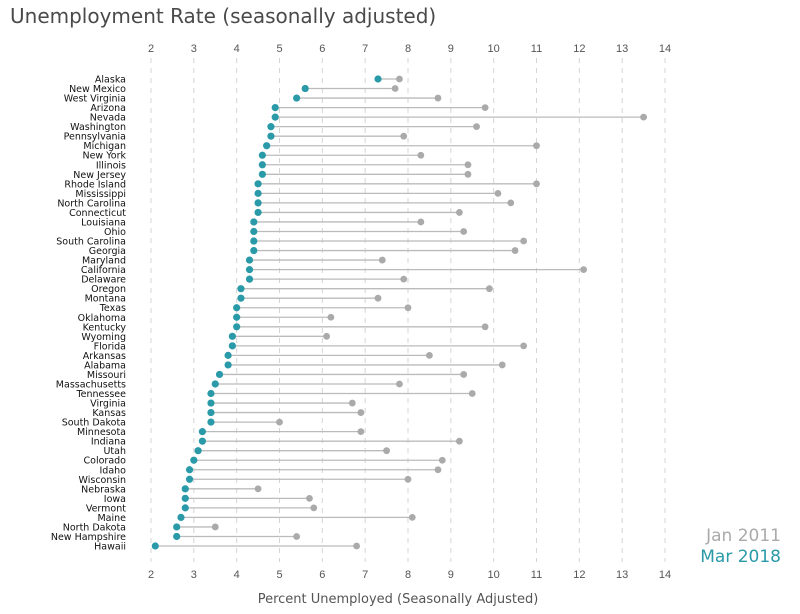  What do you see at coordinates (111, 165) in the screenshot?
I see `state-label: Illinois` at bounding box center [111, 165].